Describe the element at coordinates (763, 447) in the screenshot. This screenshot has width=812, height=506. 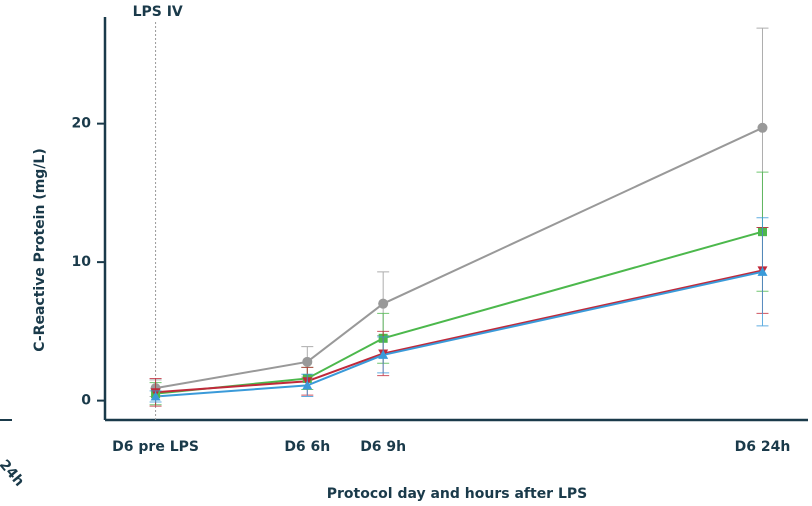
I see `x-tick-label: D6 24h` at that location.